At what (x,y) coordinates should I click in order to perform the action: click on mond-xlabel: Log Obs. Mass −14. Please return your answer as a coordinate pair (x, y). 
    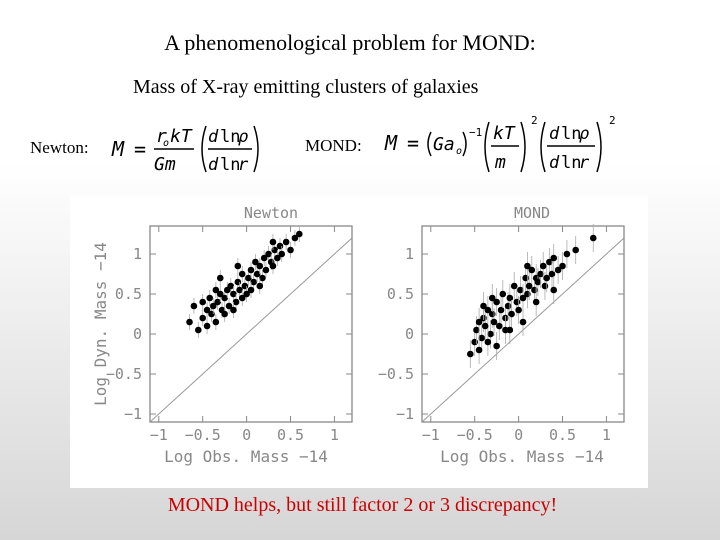
    Looking at the image, I should click on (522, 456).